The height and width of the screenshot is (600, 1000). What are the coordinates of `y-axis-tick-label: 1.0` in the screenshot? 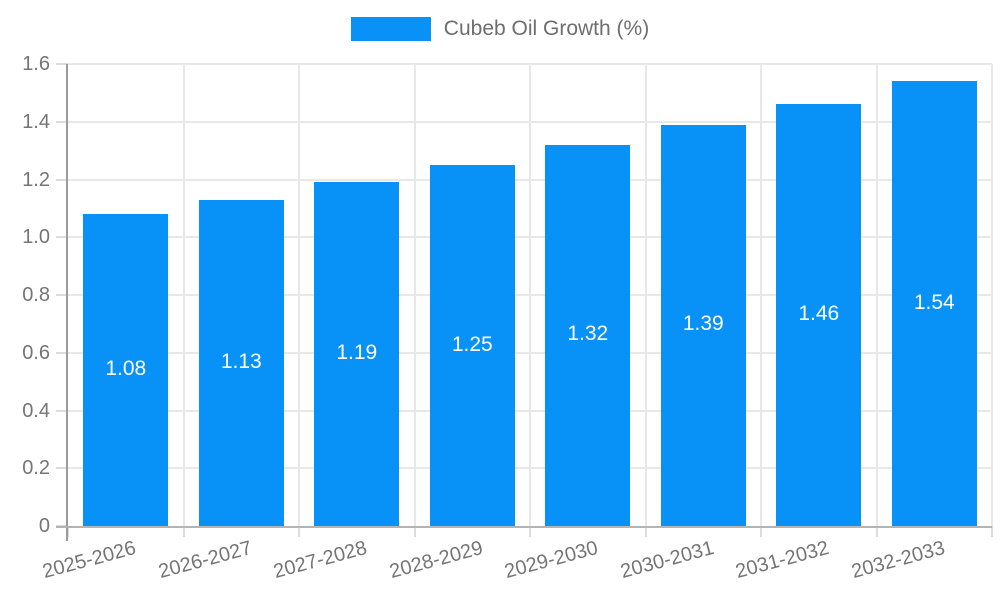 It's located at (36, 237).